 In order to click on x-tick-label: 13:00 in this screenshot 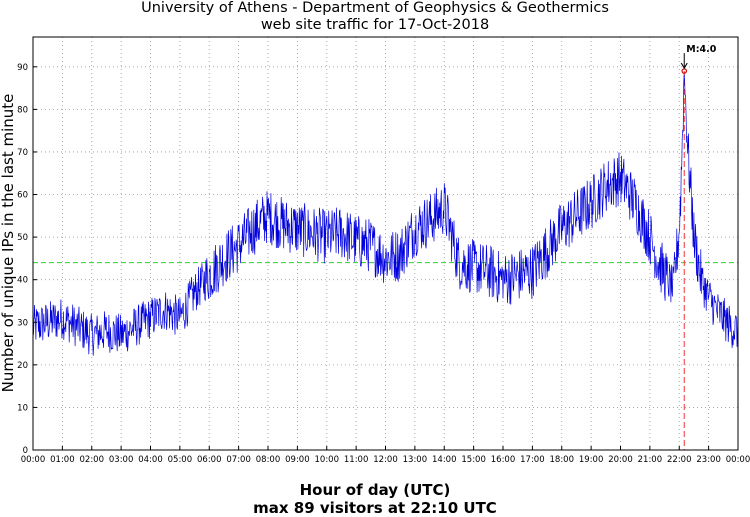, I will do `click(415, 460)`.